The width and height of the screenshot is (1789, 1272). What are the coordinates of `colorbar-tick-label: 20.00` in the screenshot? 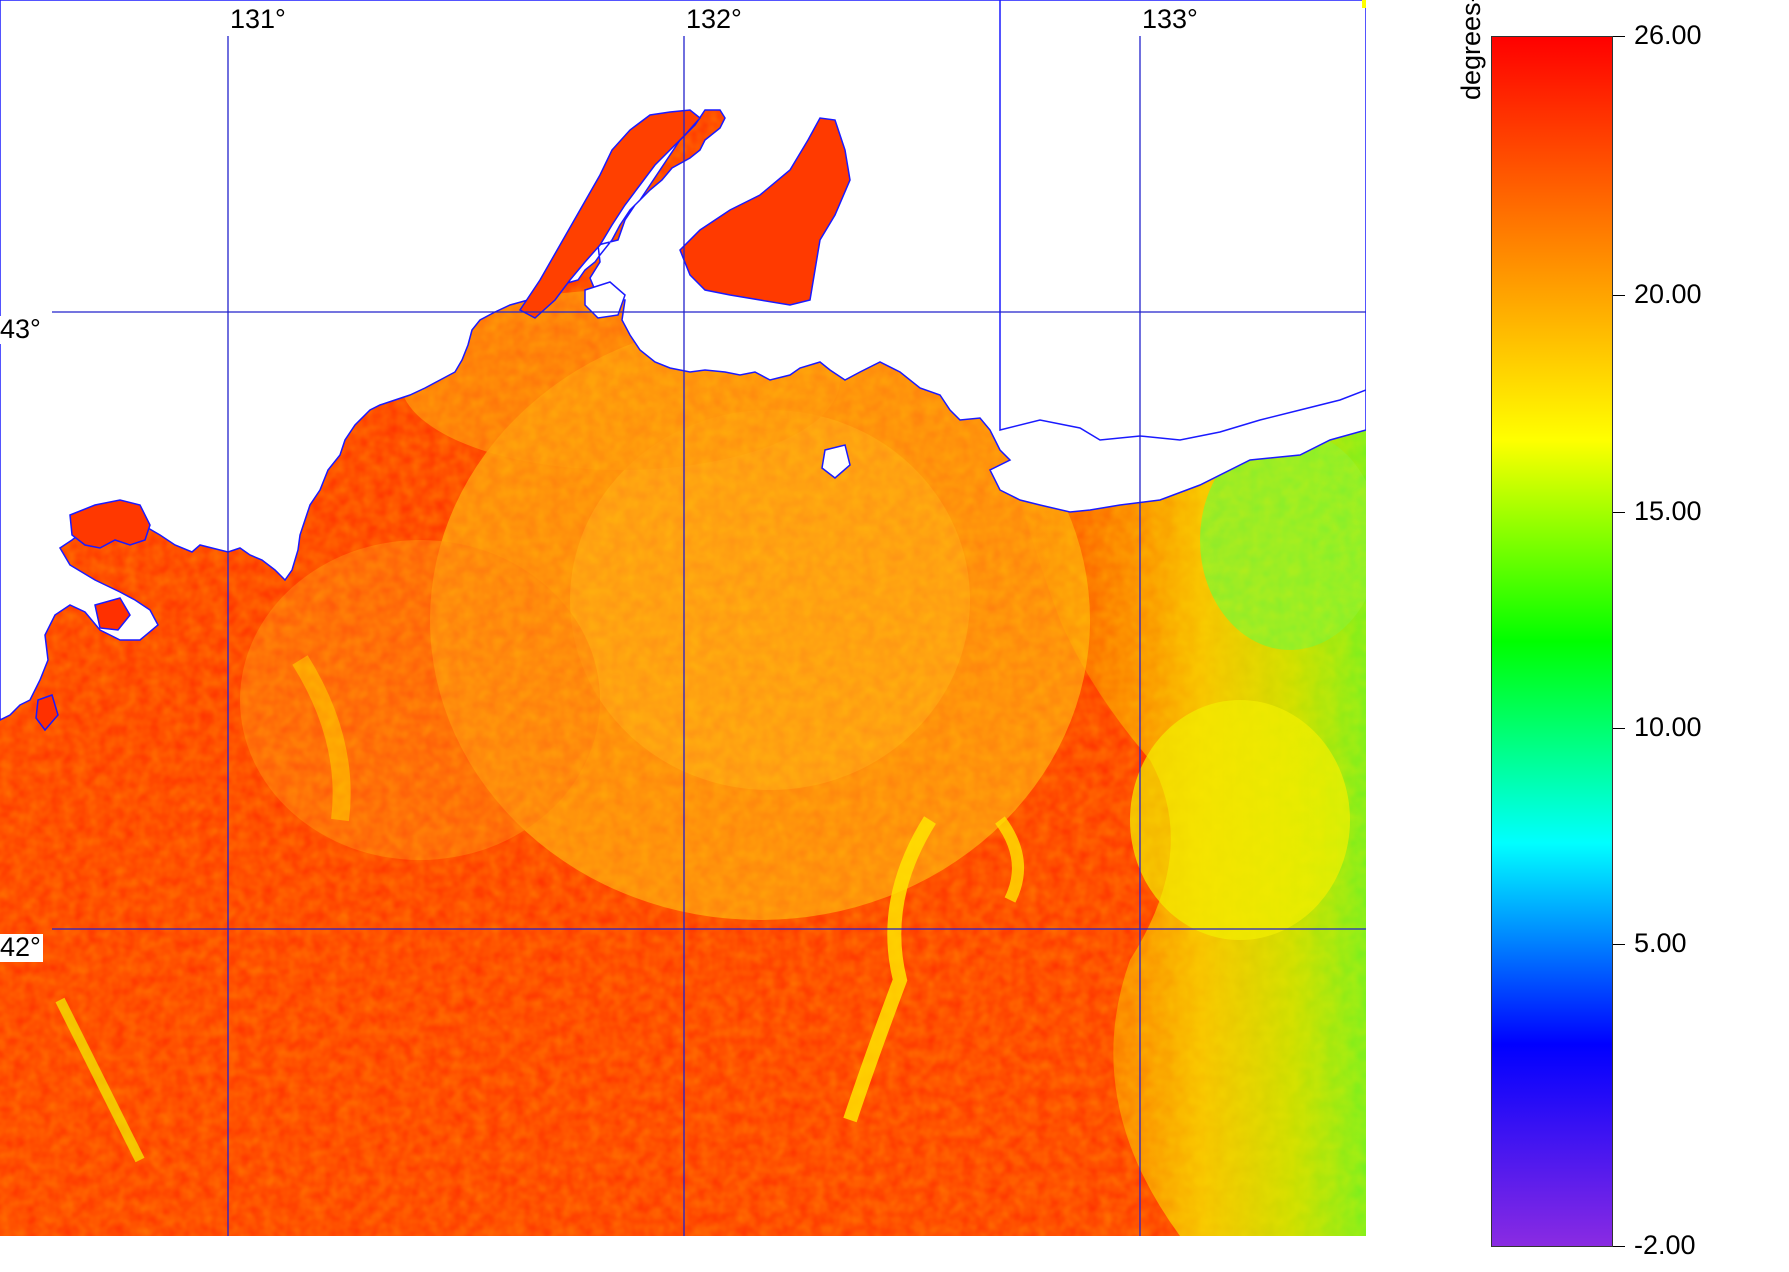 It's located at (1668, 294).